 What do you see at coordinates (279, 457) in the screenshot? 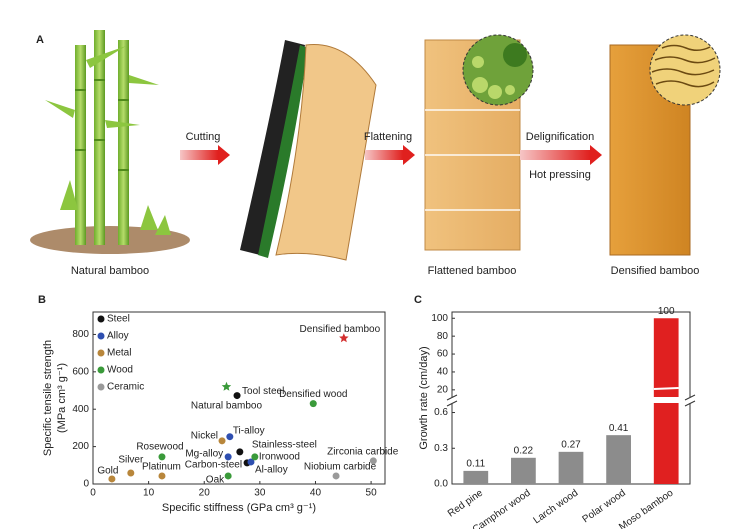
I see `point-label: Ironwood` at bounding box center [279, 457].